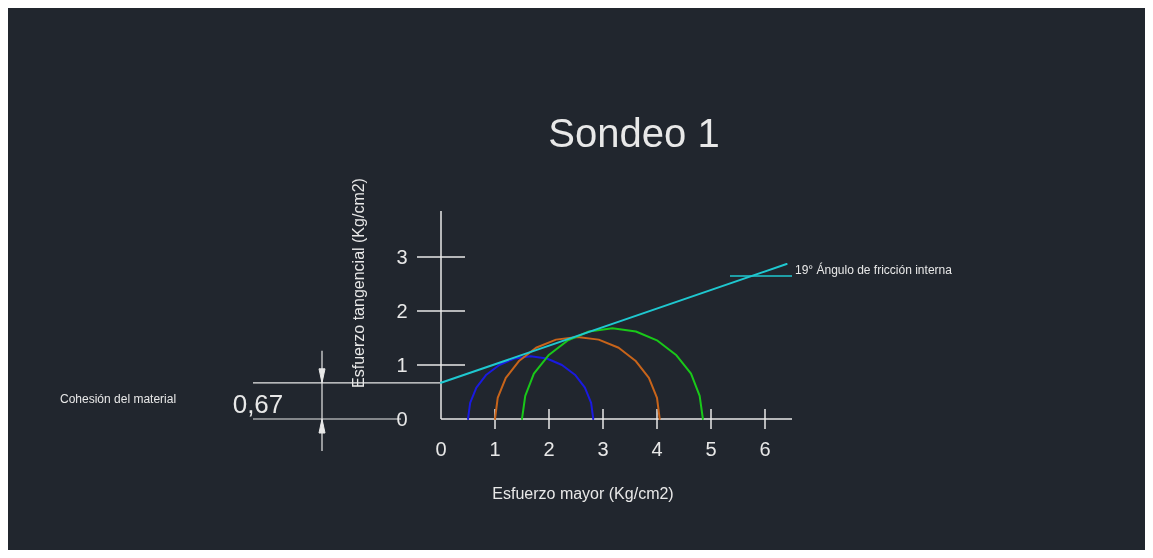 Image resolution: width=1153 pixels, height=558 pixels. Describe the element at coordinates (634, 133) in the screenshot. I see `chart-title: Sondeo 1` at that location.